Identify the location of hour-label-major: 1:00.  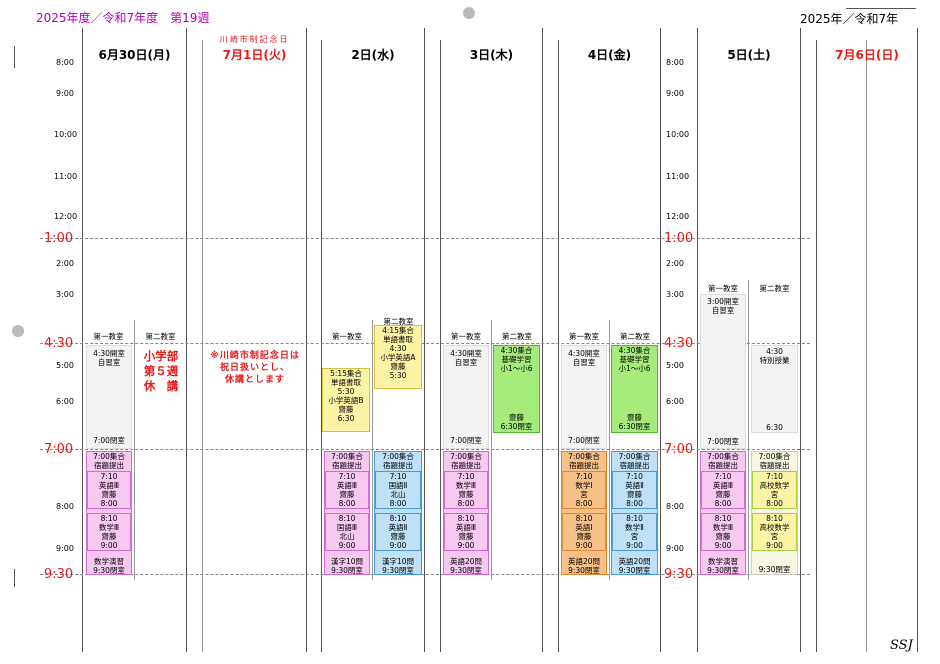
(679, 238).